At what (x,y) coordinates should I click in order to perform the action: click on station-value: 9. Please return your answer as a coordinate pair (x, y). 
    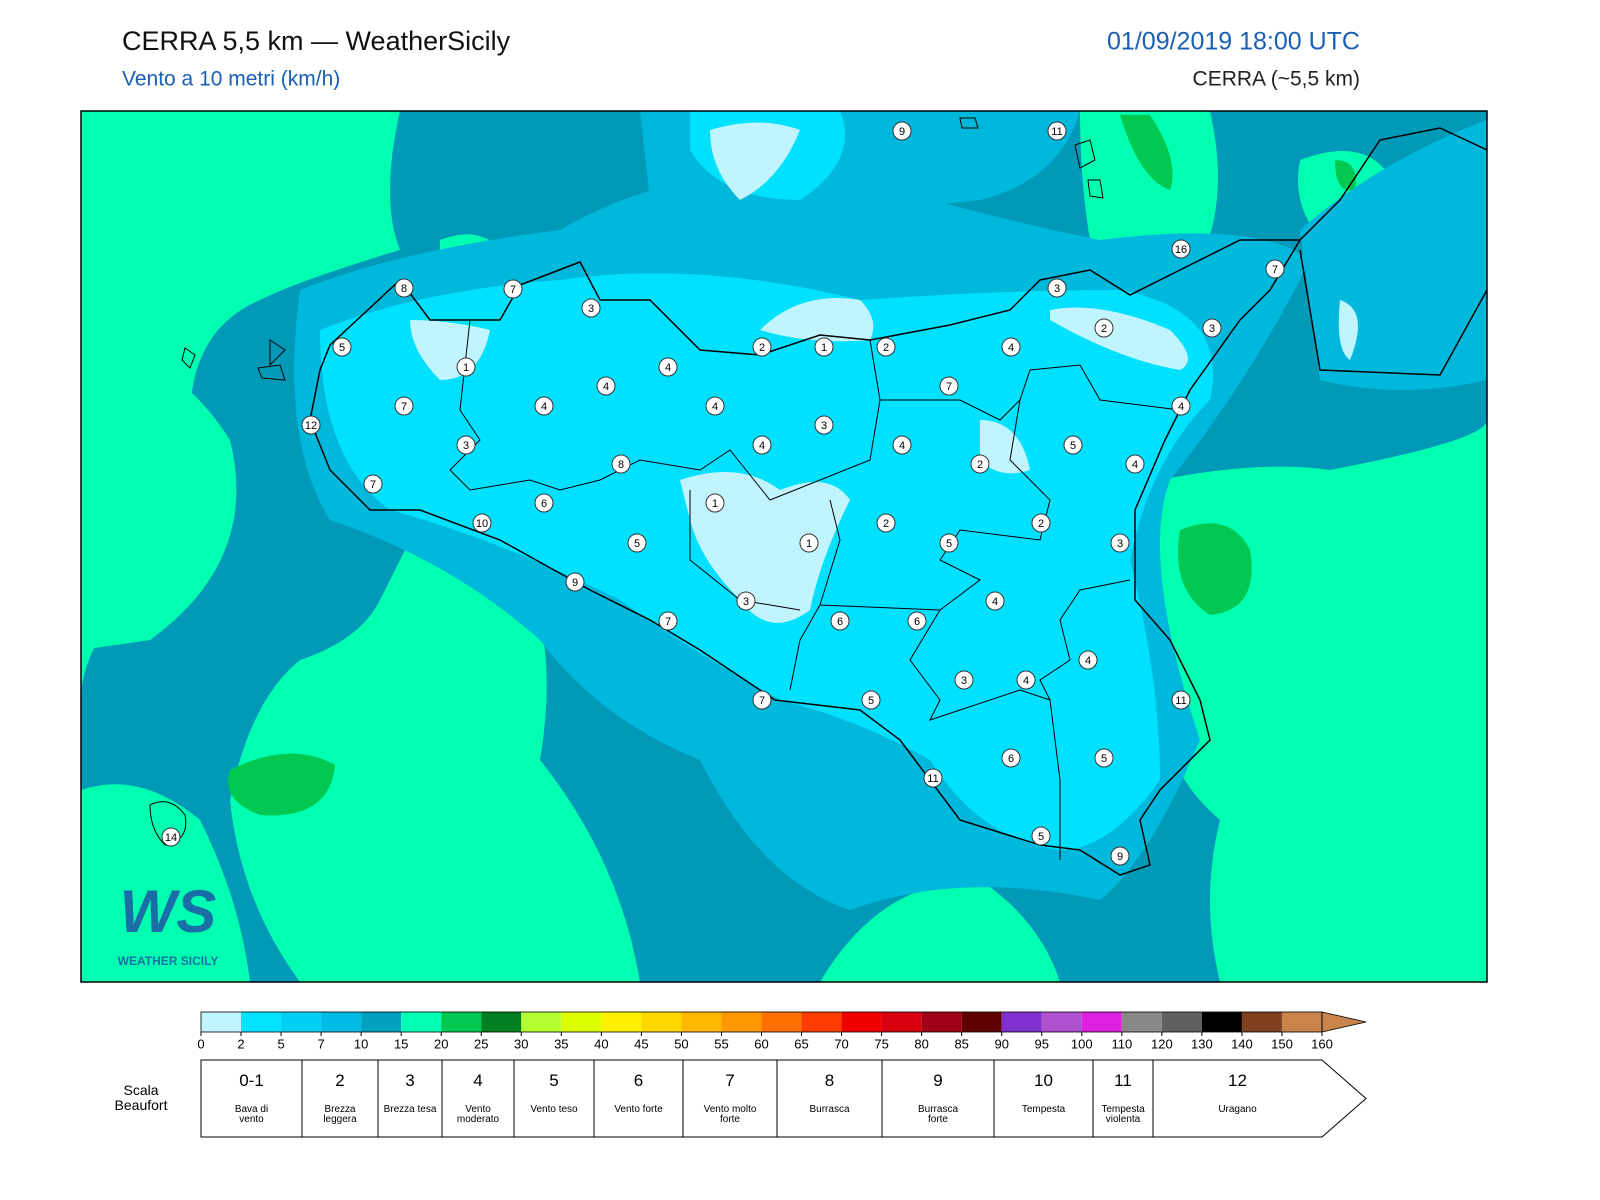
    Looking at the image, I should click on (1120, 857).